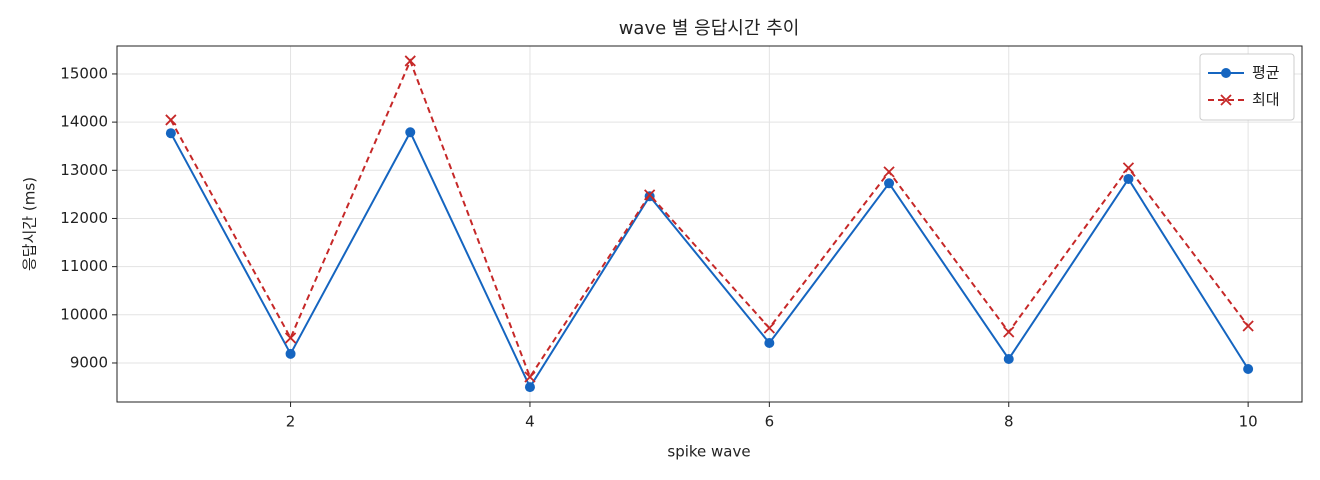 The width and height of the screenshot is (1320, 480). I want to click on y-tick-label: 10000, so click(84, 314).